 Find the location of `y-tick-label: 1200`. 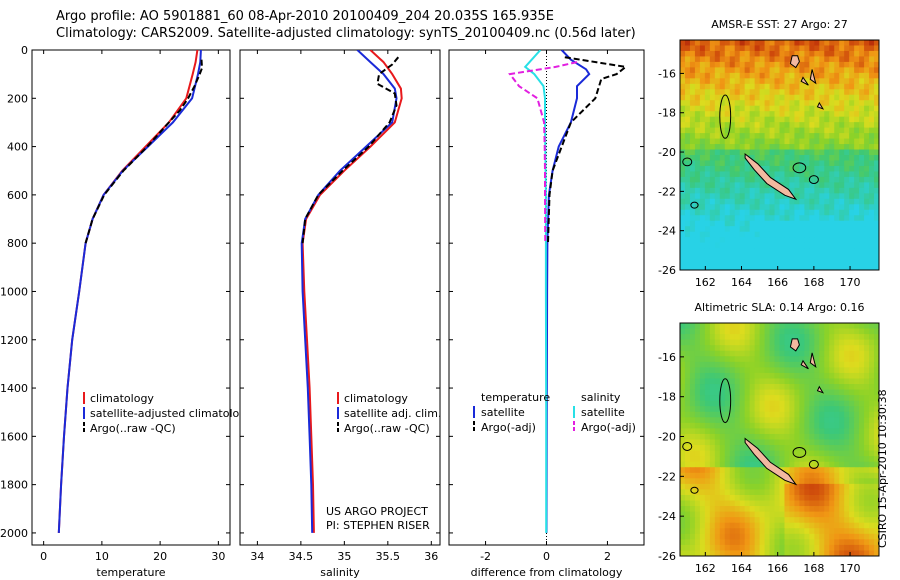

y-tick-label: 1200 is located at coordinates (14, 340).